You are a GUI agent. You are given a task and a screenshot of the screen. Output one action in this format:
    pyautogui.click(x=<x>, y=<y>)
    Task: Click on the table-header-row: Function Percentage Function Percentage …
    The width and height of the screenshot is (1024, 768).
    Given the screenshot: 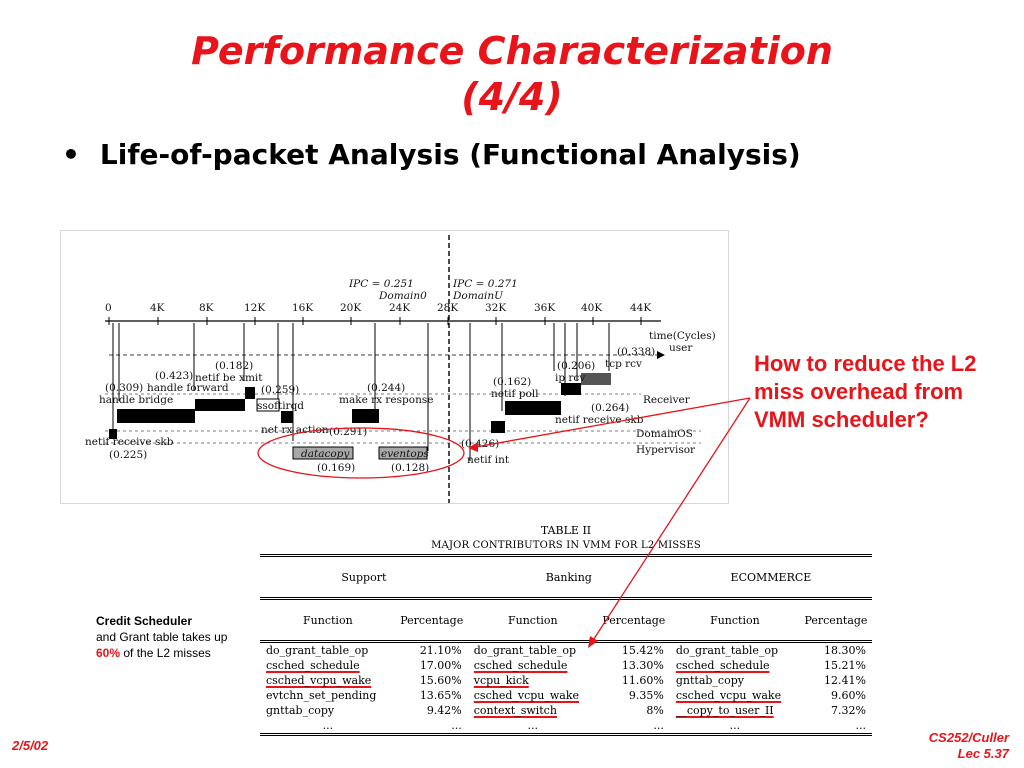 What is the action you would take?
    pyautogui.click(x=566, y=620)
    